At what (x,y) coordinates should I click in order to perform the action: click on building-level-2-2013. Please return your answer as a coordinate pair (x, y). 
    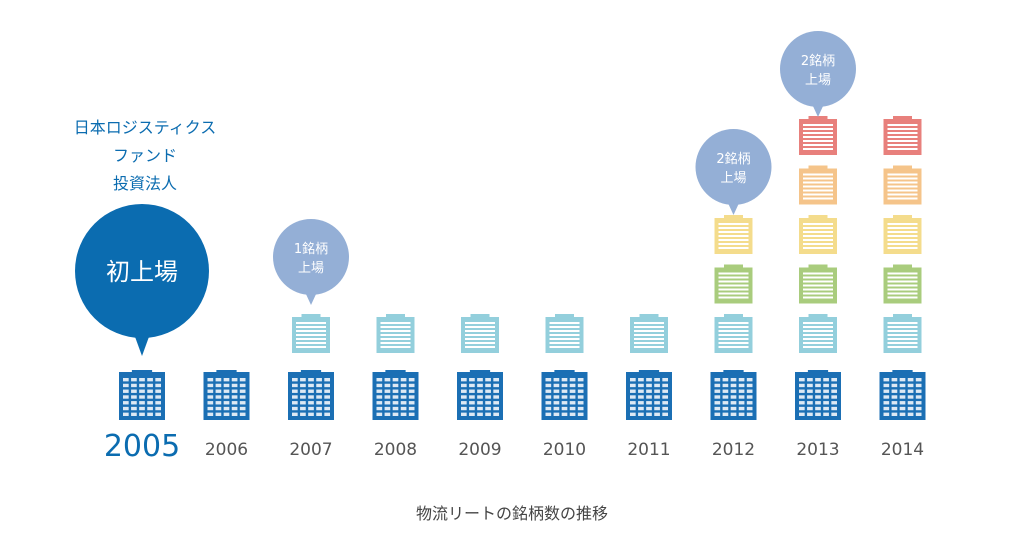
    Looking at the image, I should click on (818, 333).